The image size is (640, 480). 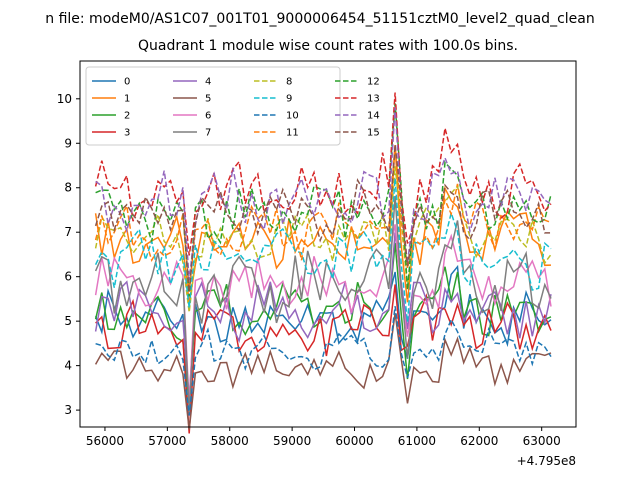 I want to click on y-tick-label: 8, so click(x=68, y=188).